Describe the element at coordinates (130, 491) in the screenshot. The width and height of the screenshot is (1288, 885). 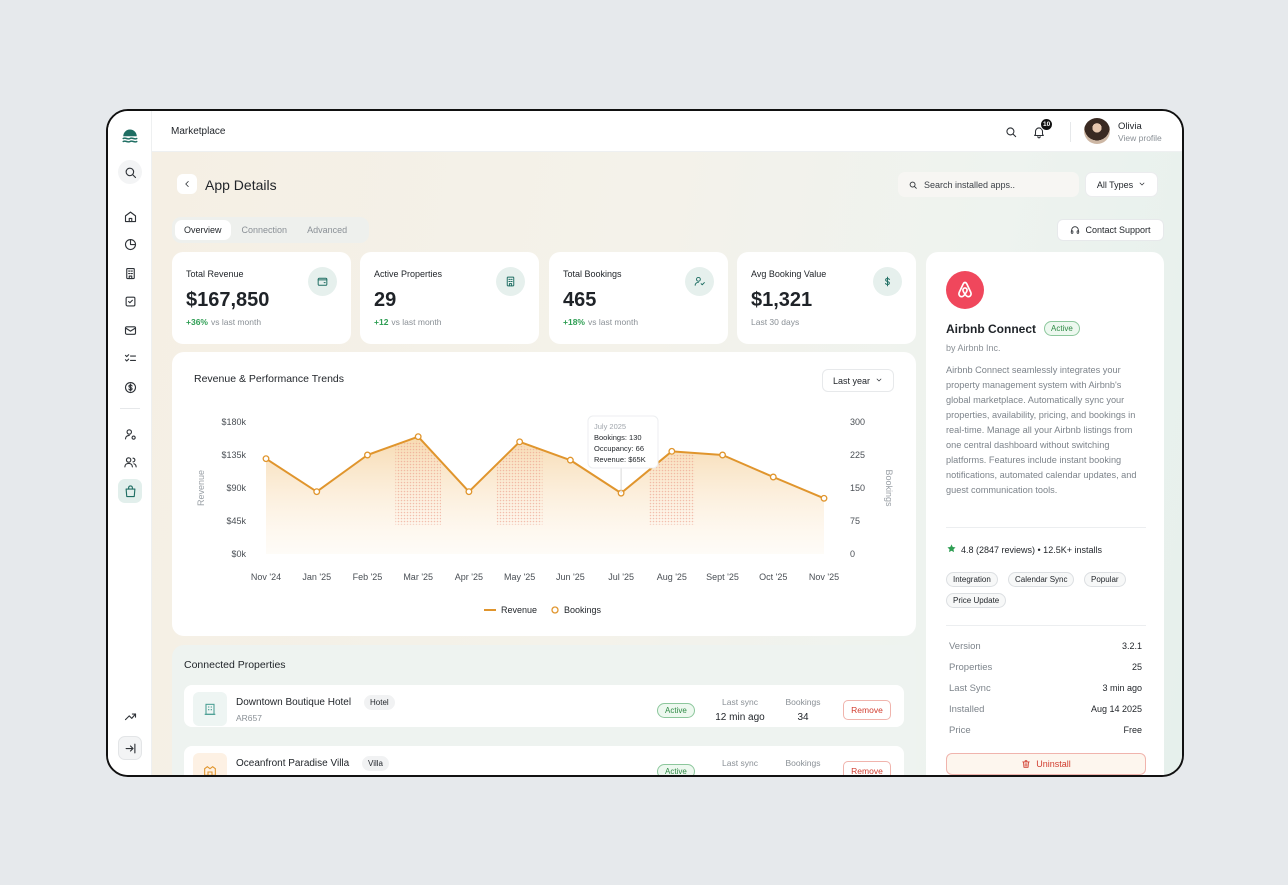
I see `marketplace-bag-icon` at that location.